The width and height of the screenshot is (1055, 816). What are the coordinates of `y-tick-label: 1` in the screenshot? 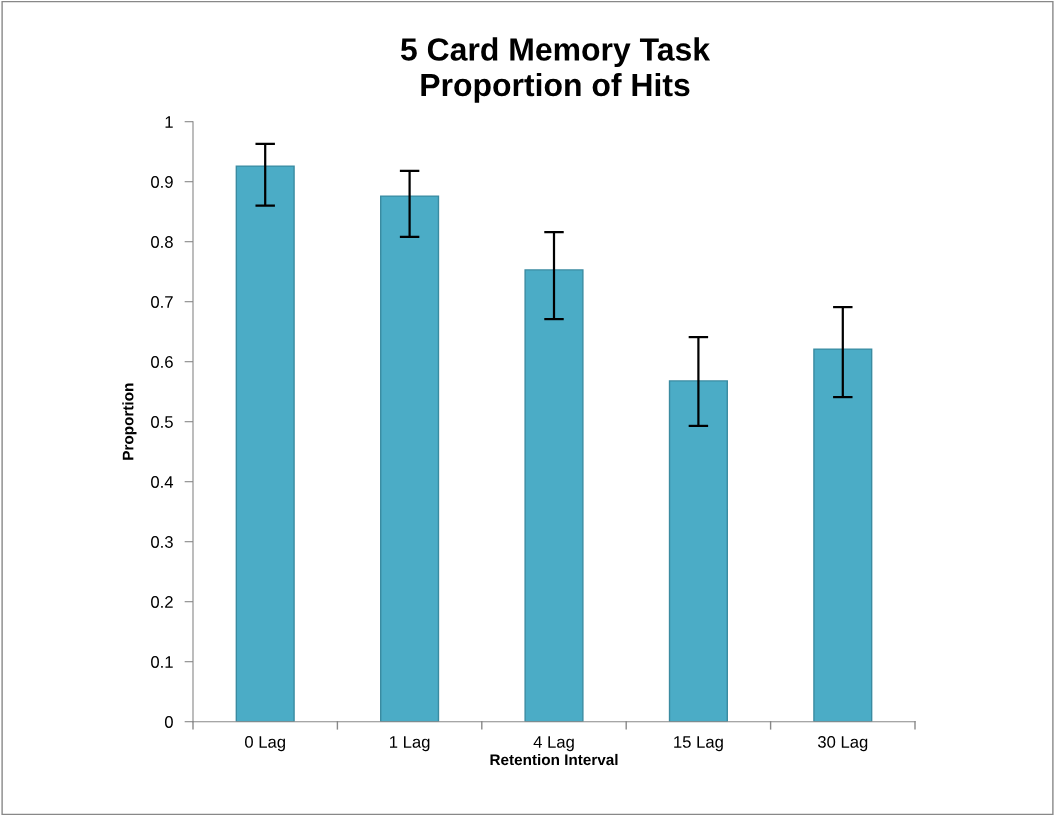 It's located at (169, 122).